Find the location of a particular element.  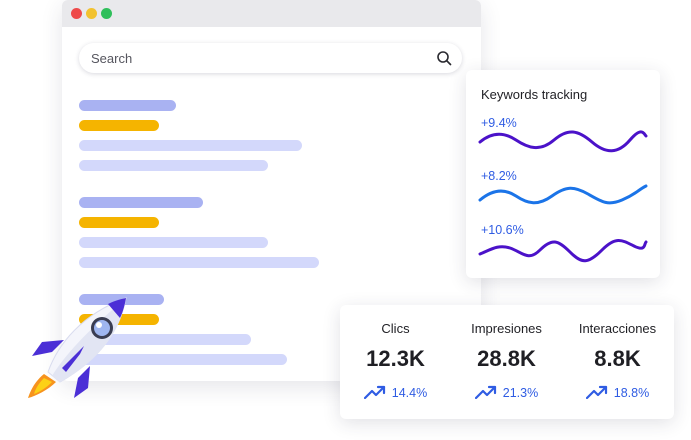

stat-value: 28.8K is located at coordinates (506, 358).